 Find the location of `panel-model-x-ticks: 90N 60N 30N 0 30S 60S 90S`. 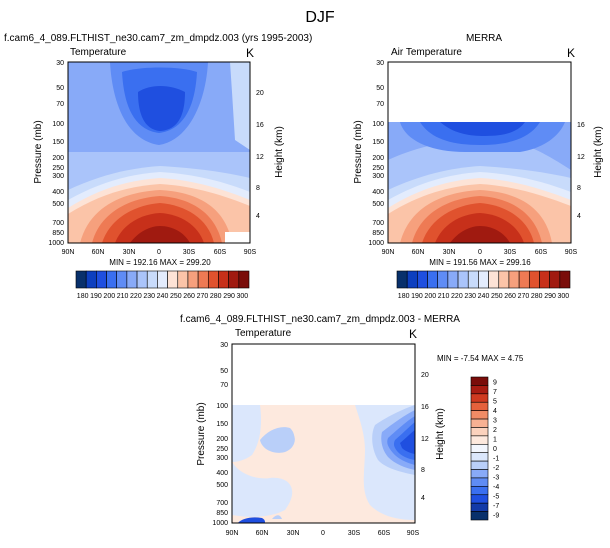

panel-model-x-ticks: 90N 60N 30N 0 30S 60S 90S is located at coordinates (159, 252).